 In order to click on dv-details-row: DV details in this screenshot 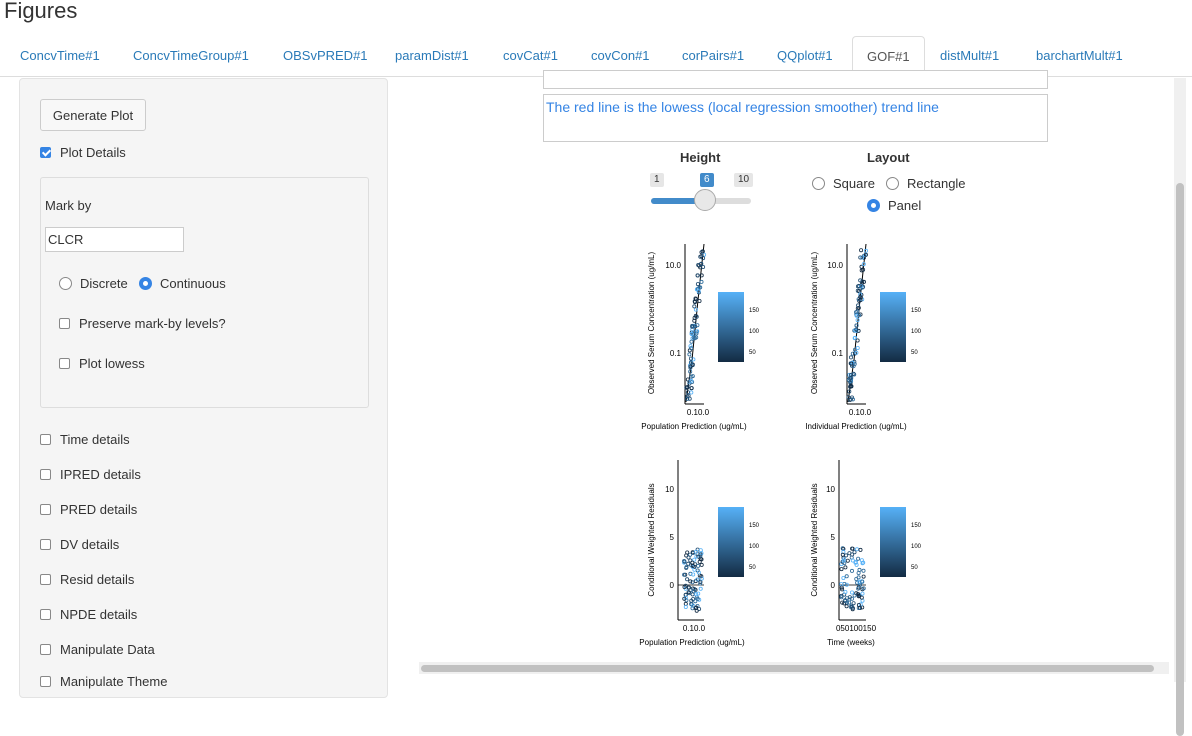, I will do `click(79, 544)`.